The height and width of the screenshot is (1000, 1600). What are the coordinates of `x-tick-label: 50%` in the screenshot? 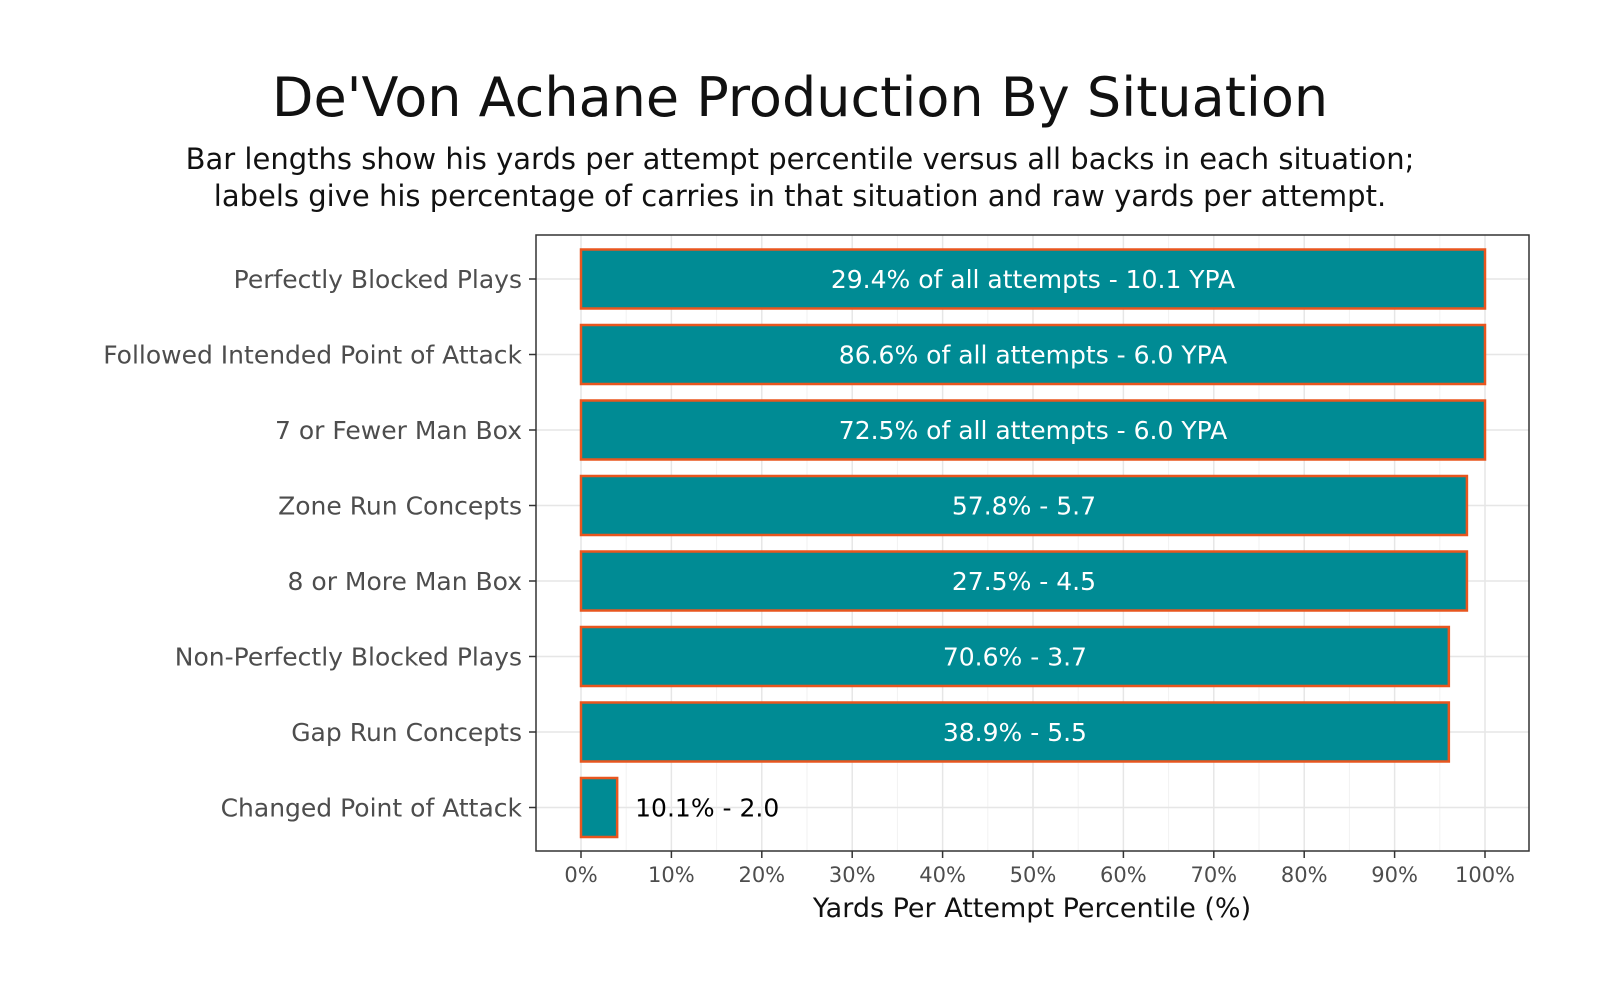 It's located at (1033, 875).